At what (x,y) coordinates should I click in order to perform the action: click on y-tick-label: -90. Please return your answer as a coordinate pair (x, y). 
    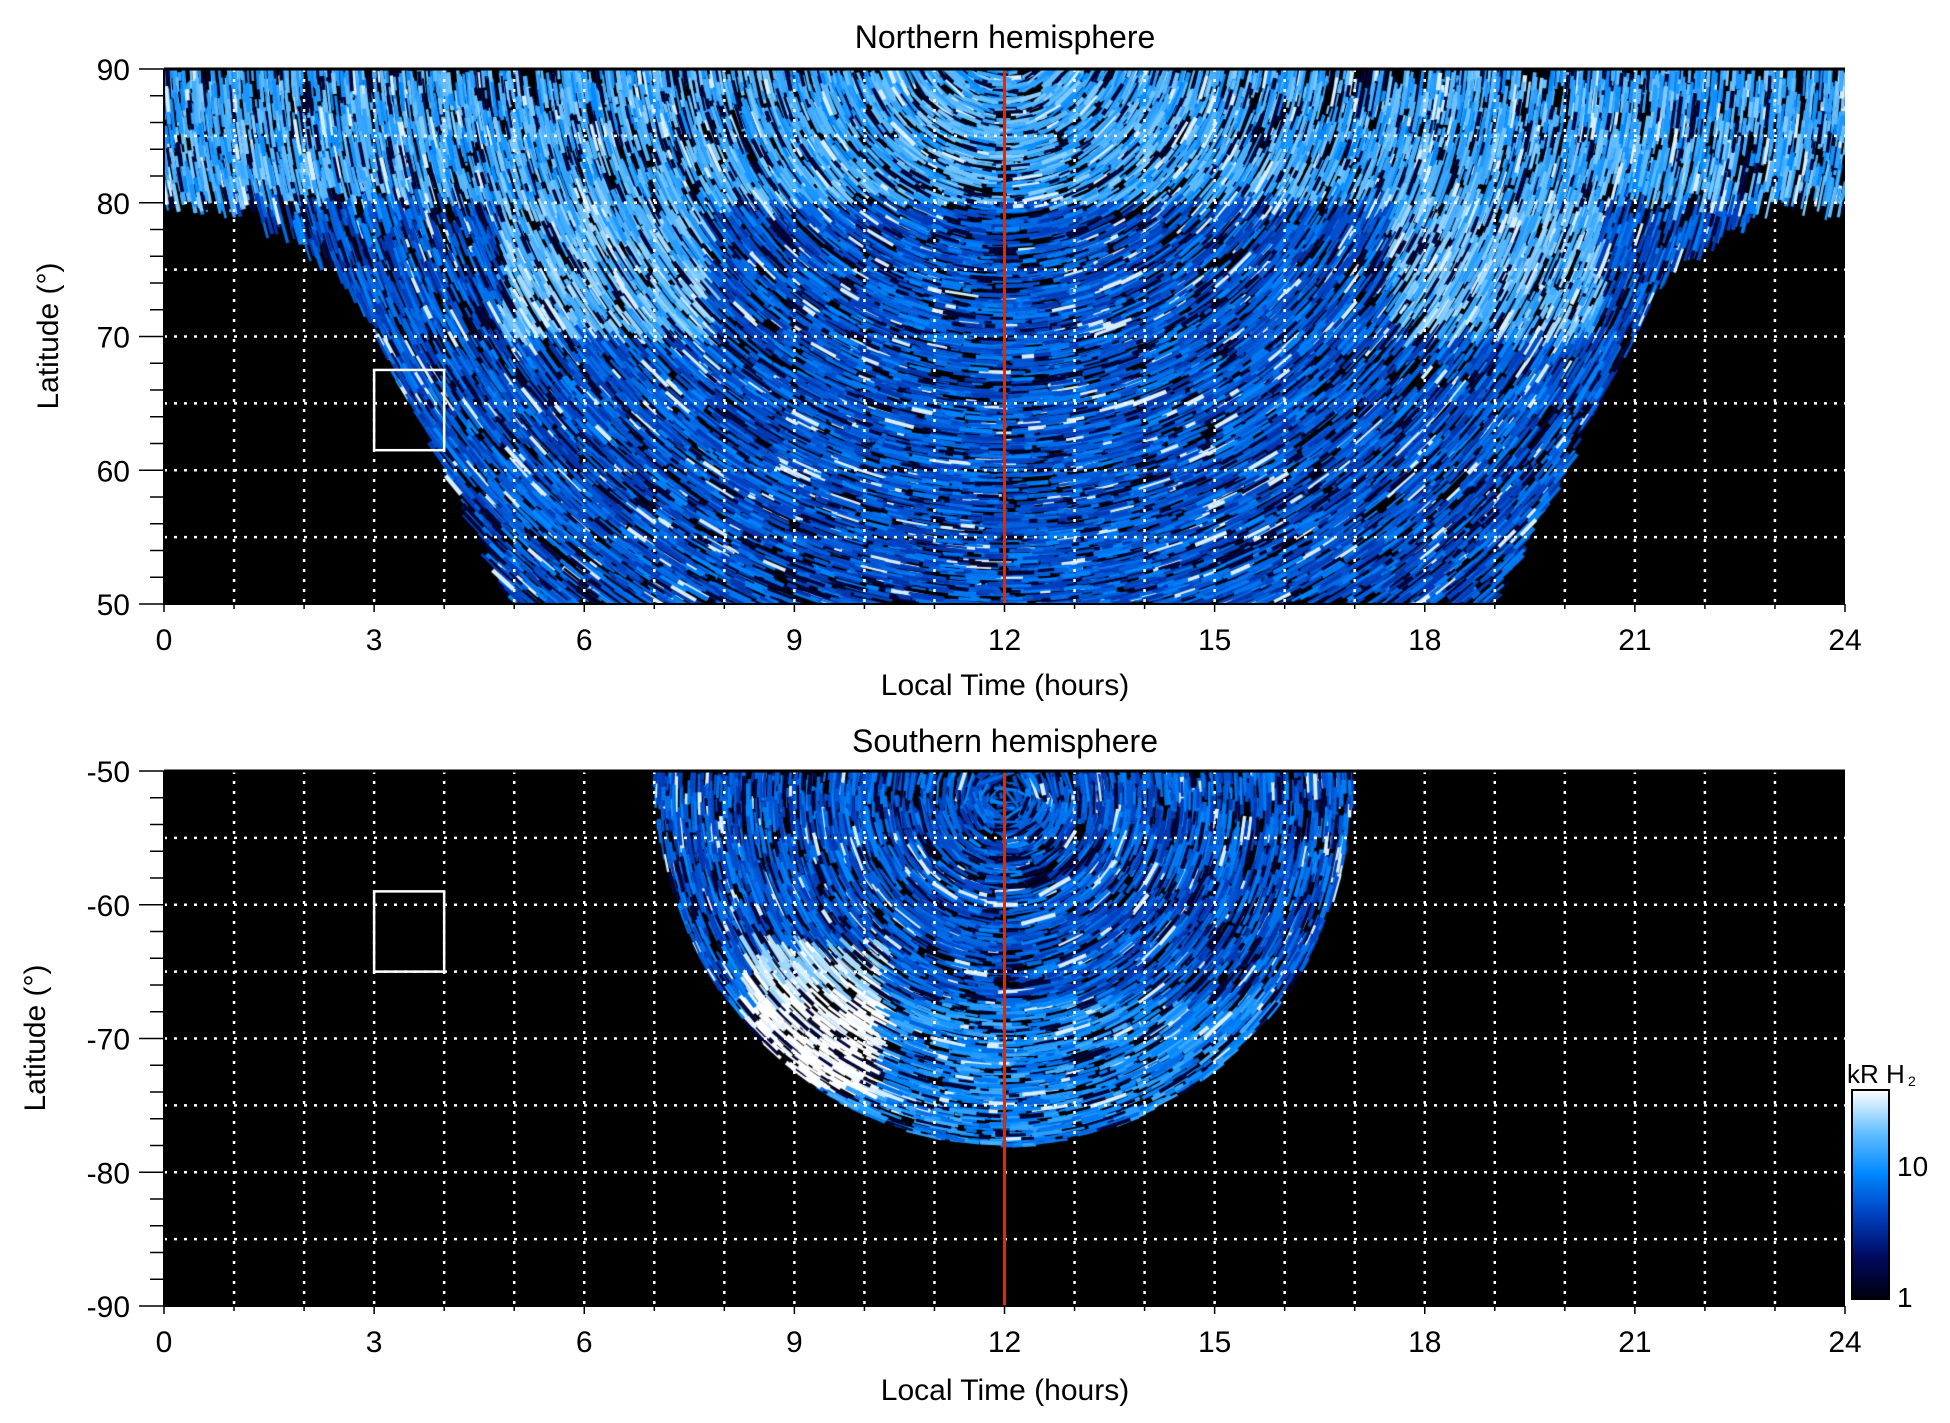
    Looking at the image, I should click on (108, 1307).